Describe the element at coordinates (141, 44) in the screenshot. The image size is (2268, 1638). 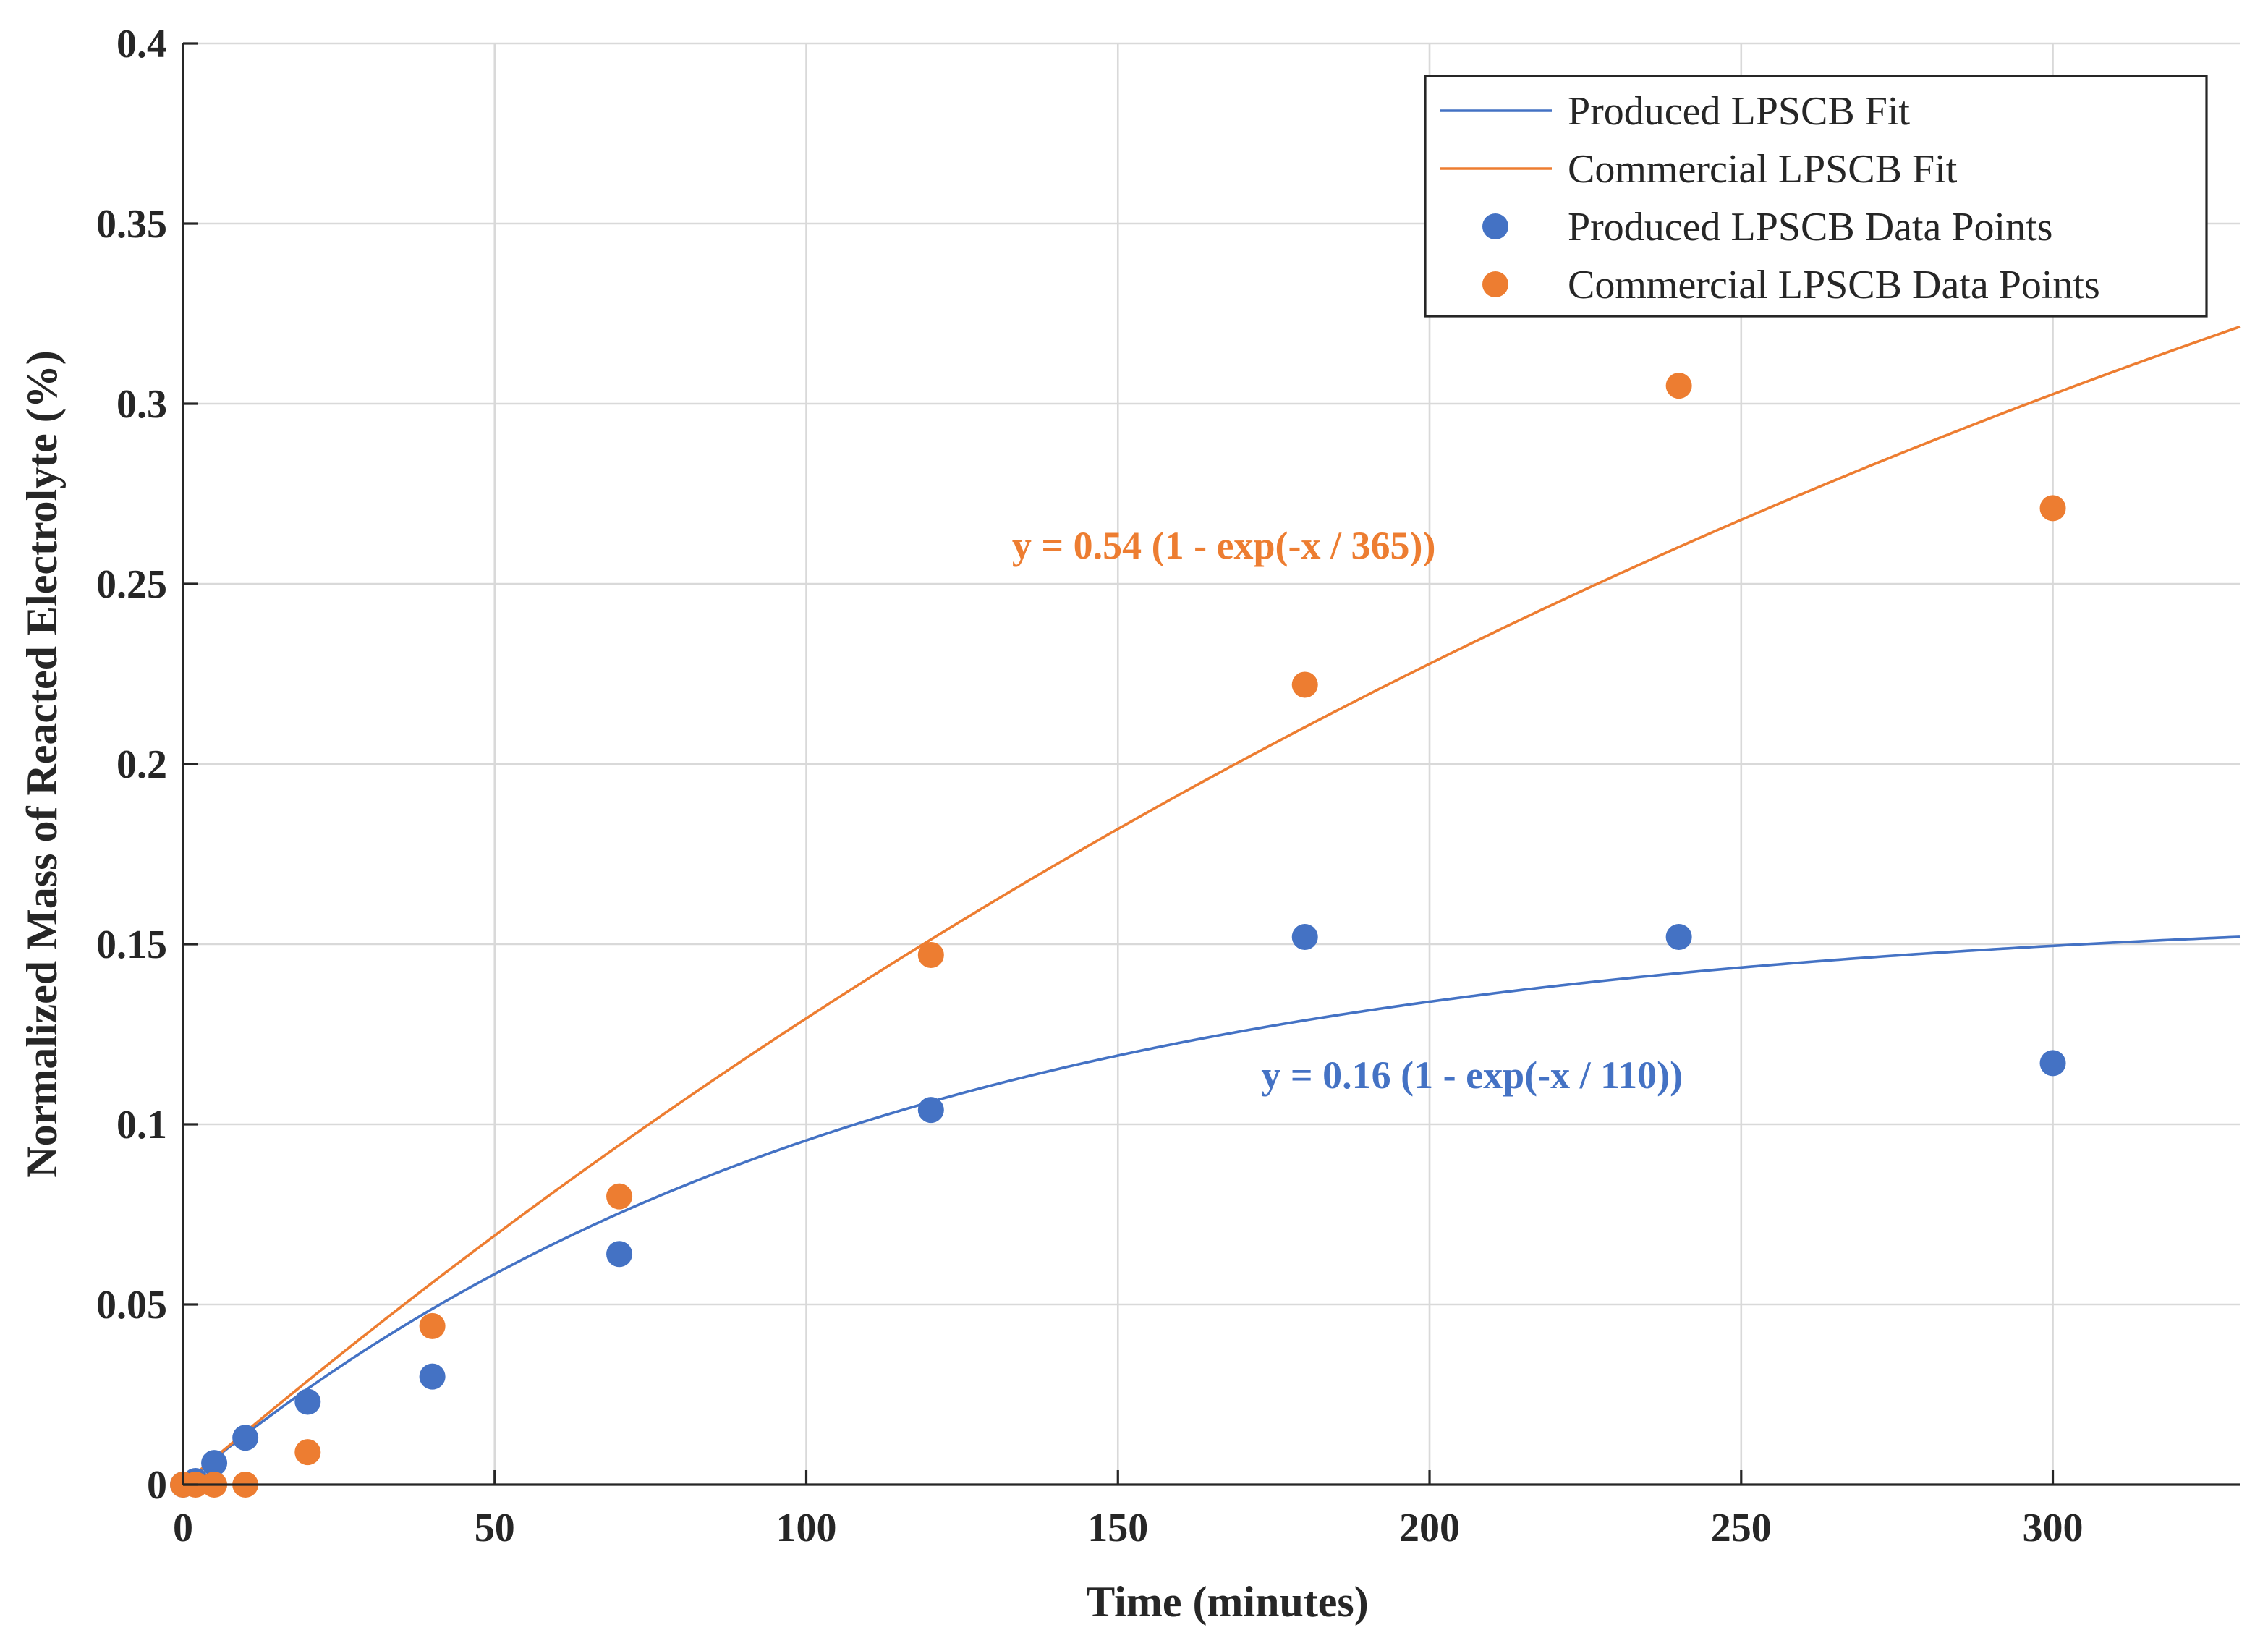
I see `y-tick-label: 0.4` at that location.